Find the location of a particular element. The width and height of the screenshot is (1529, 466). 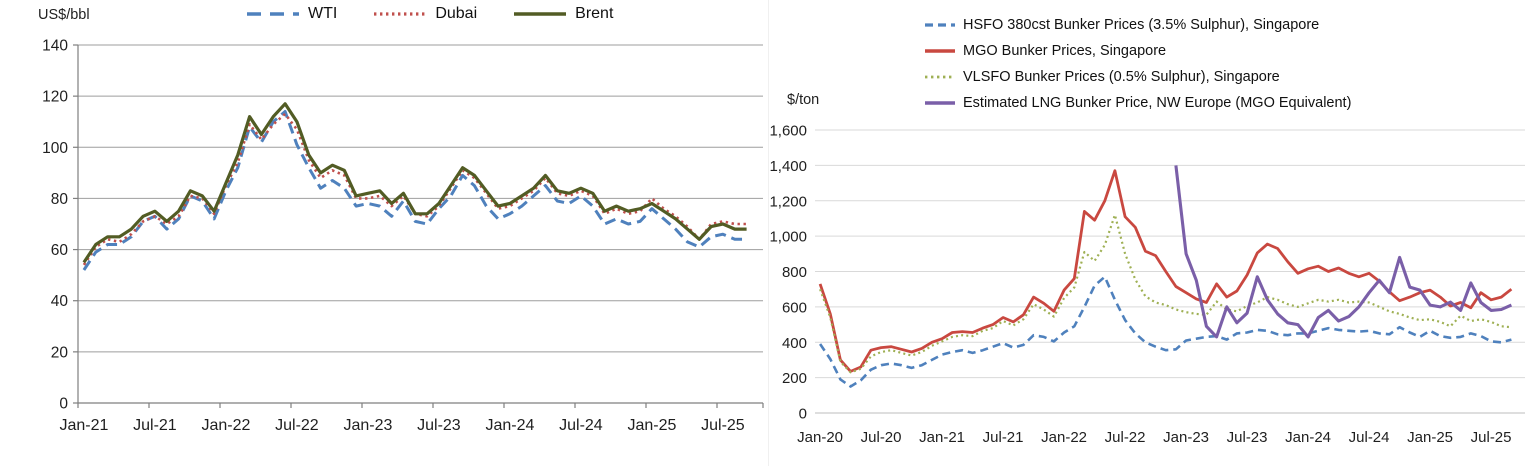

dubai-line-sample-icon is located at coordinates (400, 14).